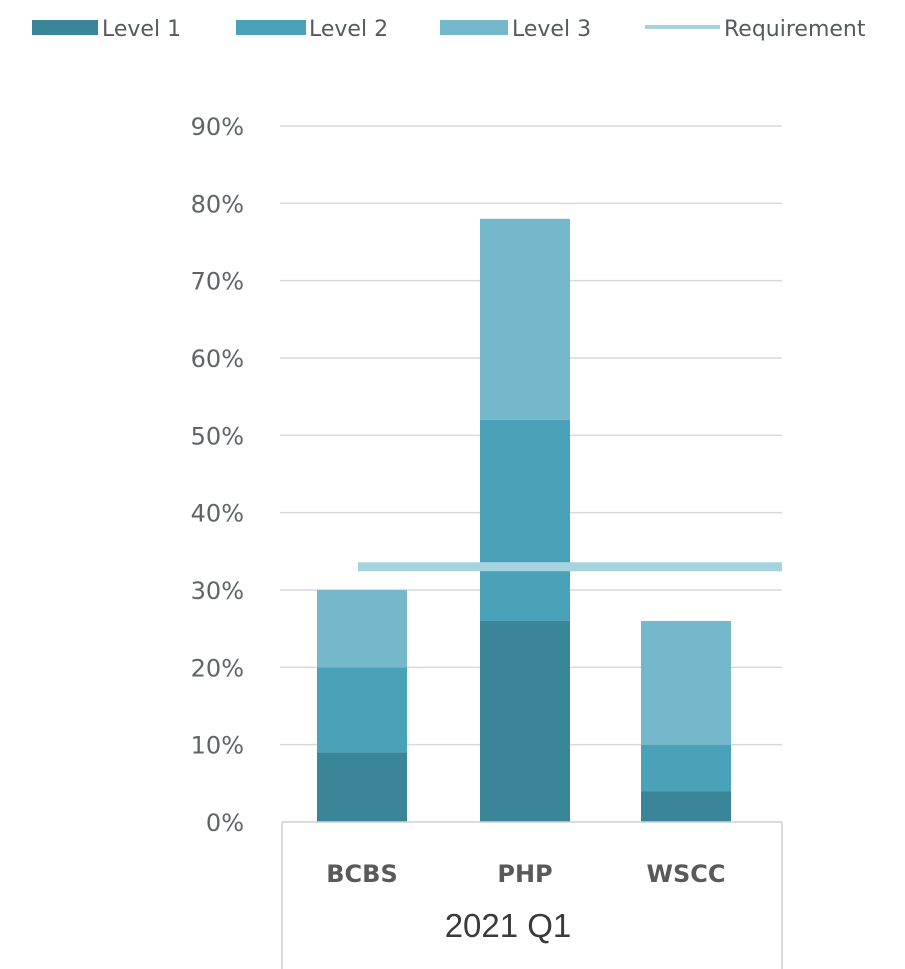 Image resolution: width=905 pixels, height=969 pixels. I want to click on x-category-label-php: PHP, so click(524, 874).